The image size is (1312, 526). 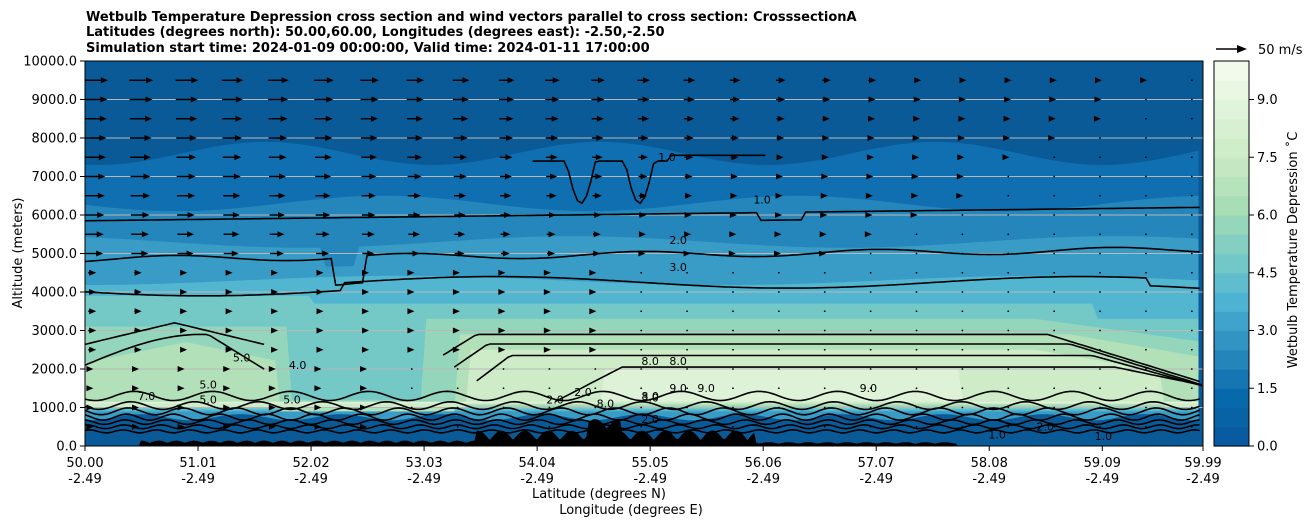 I want to click on wind-key-label: 50 m/s, so click(x=1280, y=50).